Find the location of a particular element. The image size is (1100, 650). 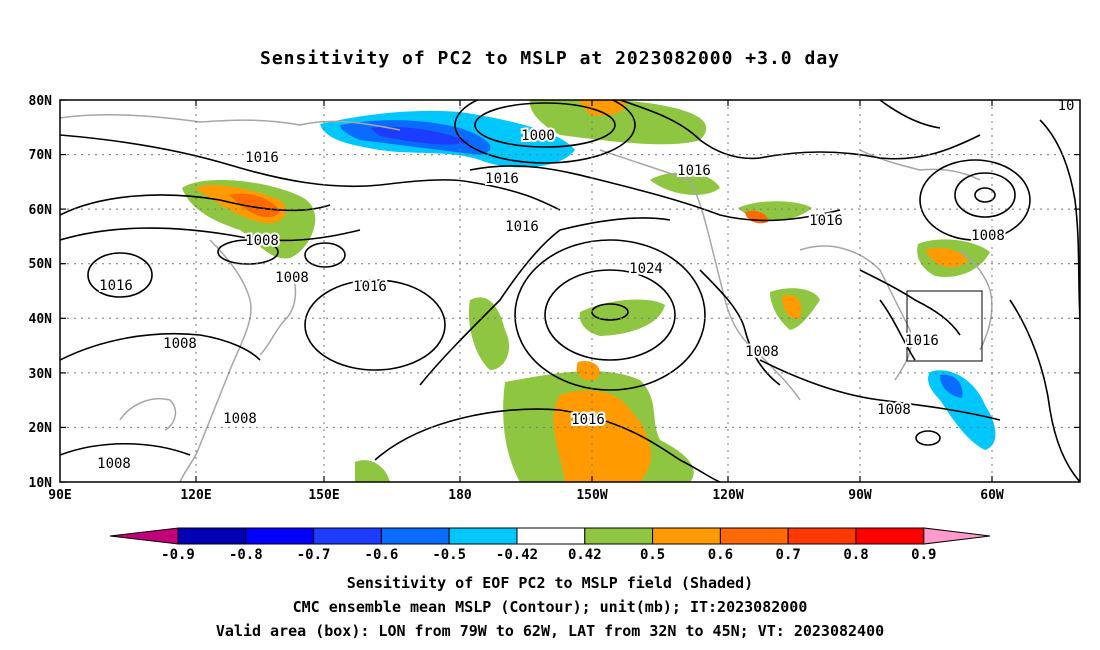

lat-label: 80N is located at coordinates (41, 101).